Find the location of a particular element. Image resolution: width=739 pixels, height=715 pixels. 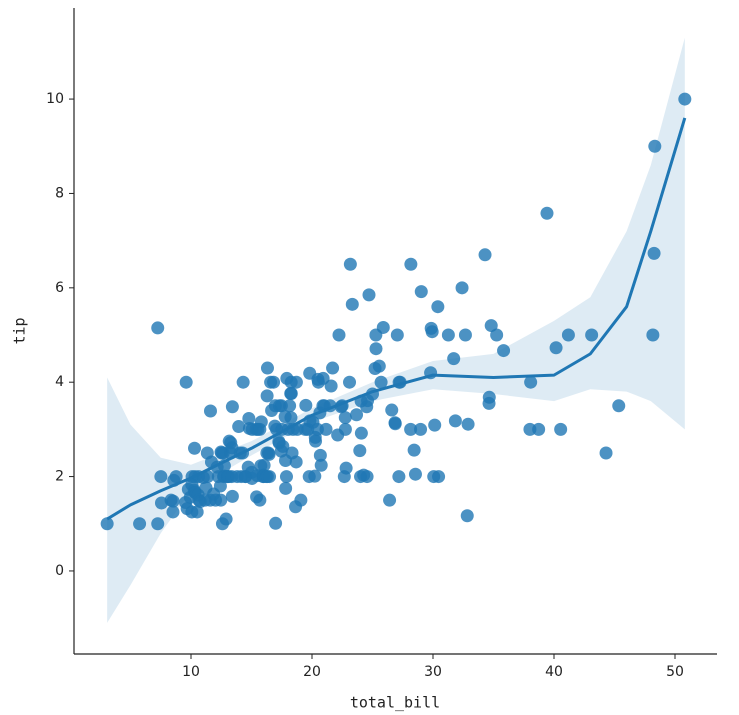

y-tick-label: 6 is located at coordinates (59, 288).